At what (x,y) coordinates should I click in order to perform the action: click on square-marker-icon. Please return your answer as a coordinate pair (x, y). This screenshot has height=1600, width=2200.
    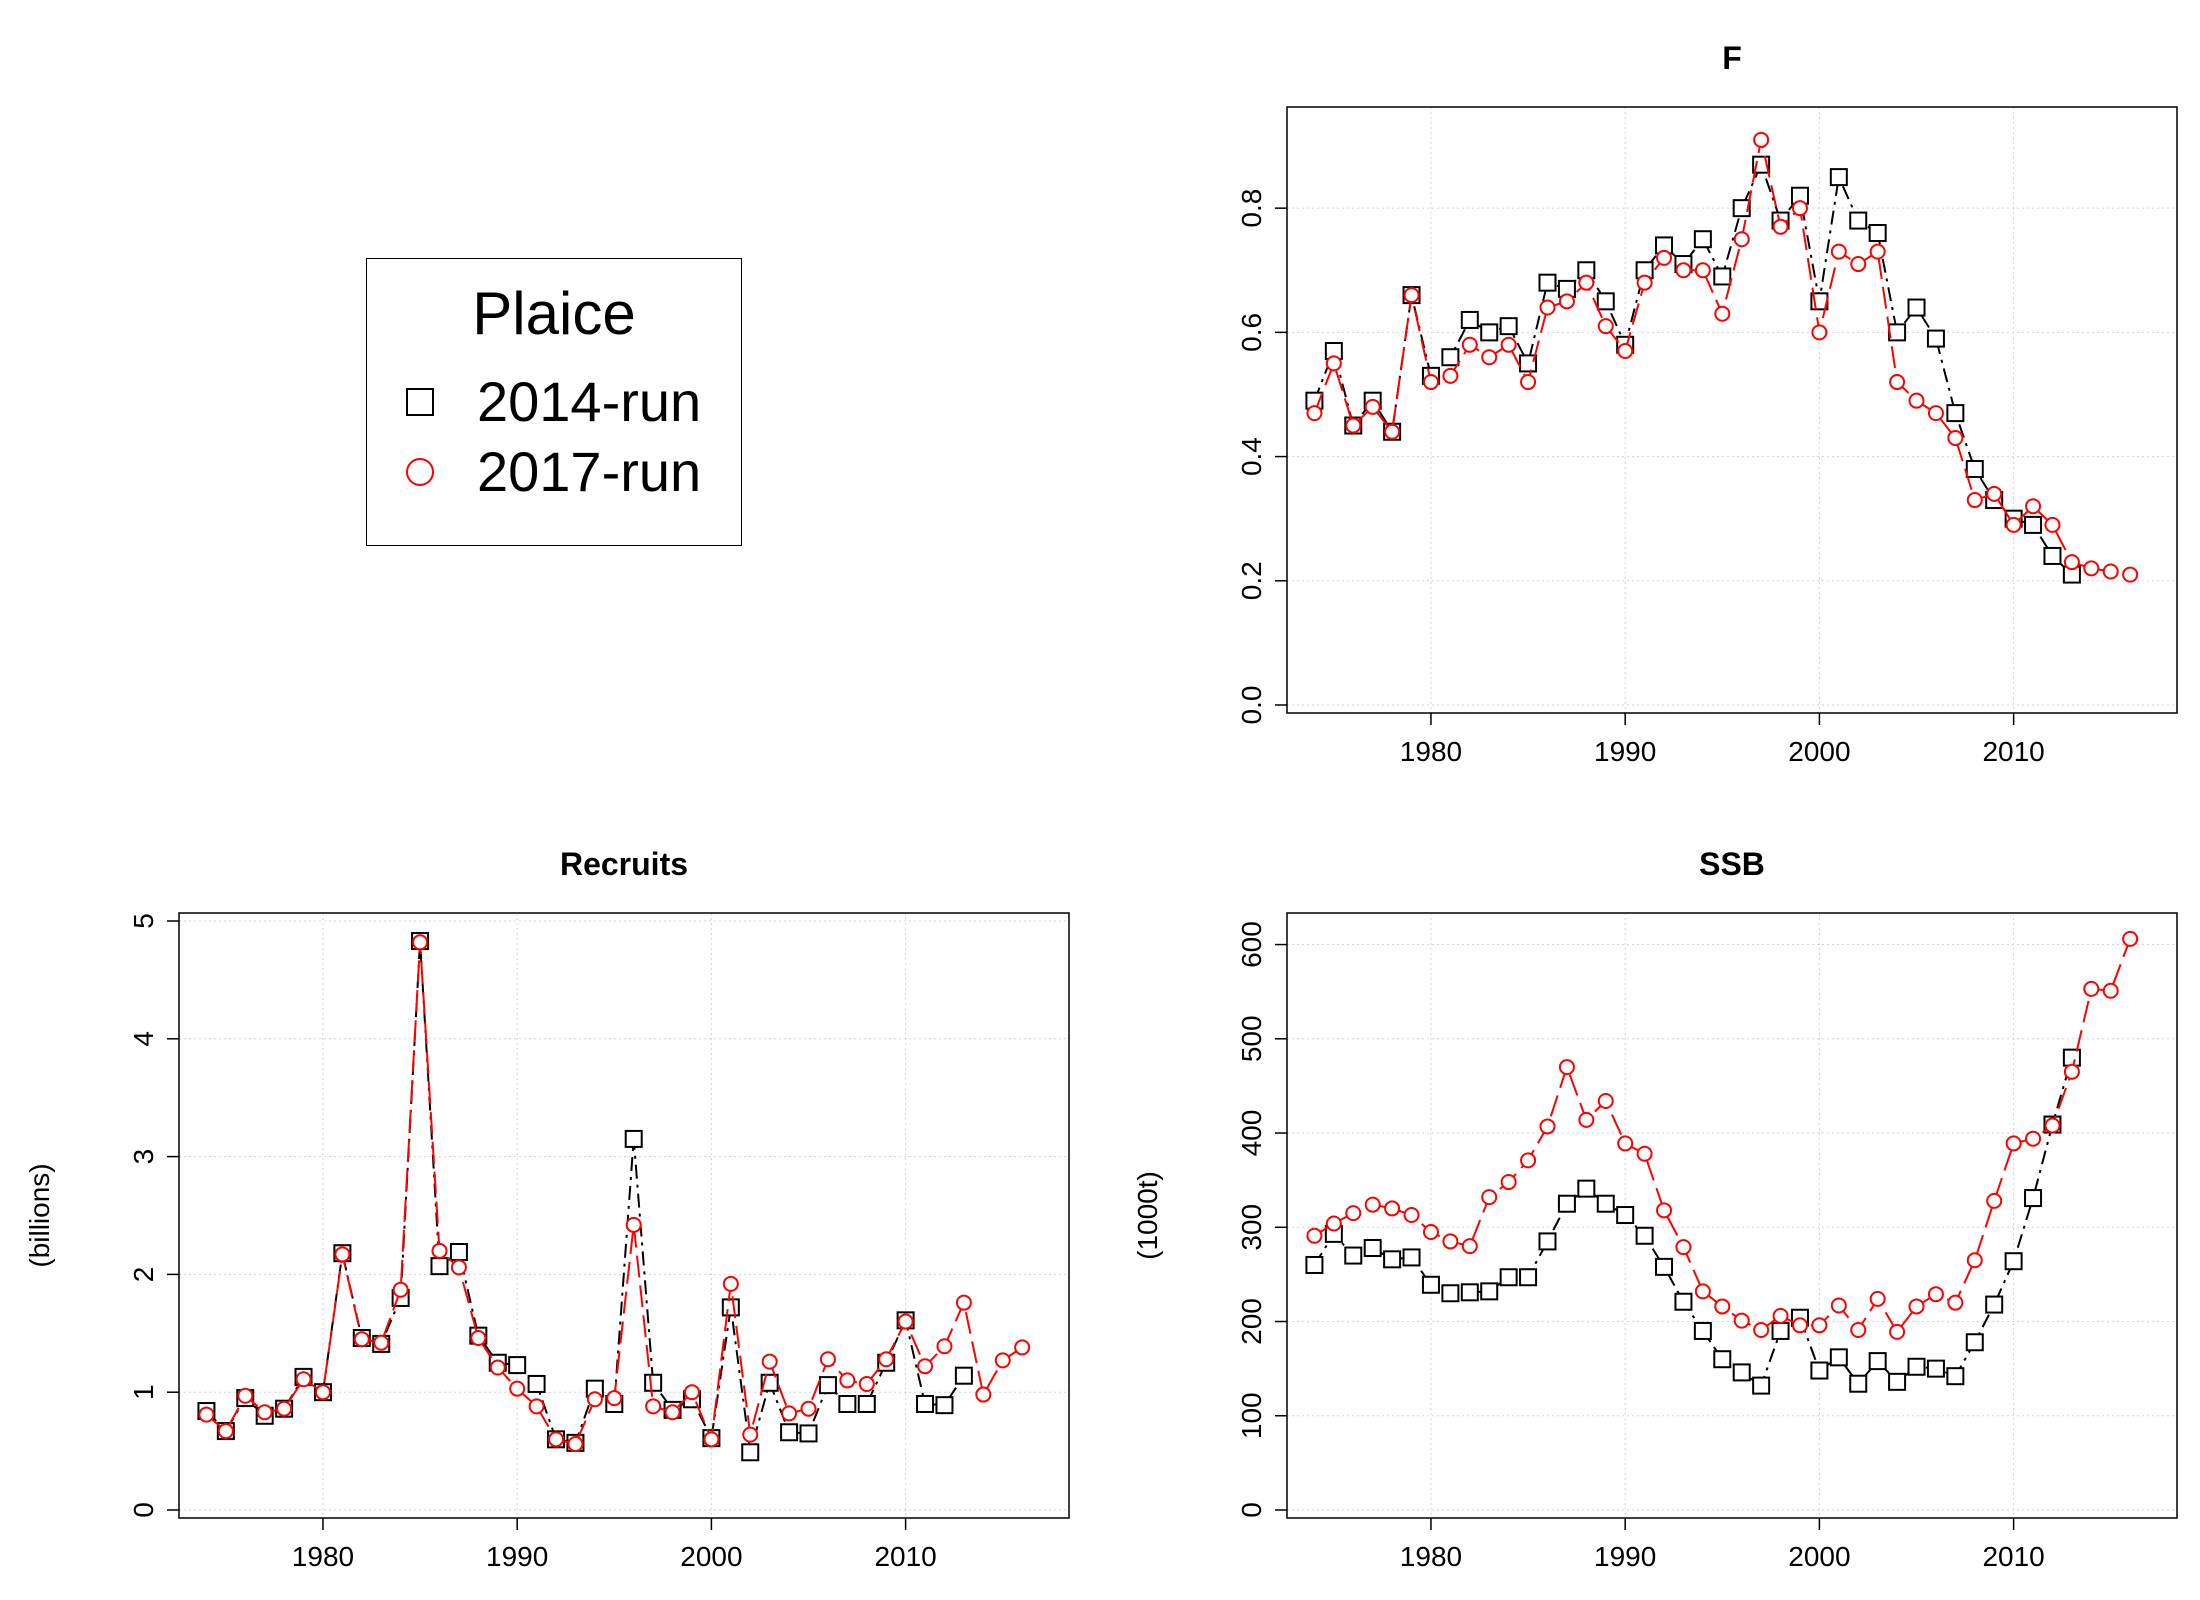
    Looking at the image, I should click on (420, 402).